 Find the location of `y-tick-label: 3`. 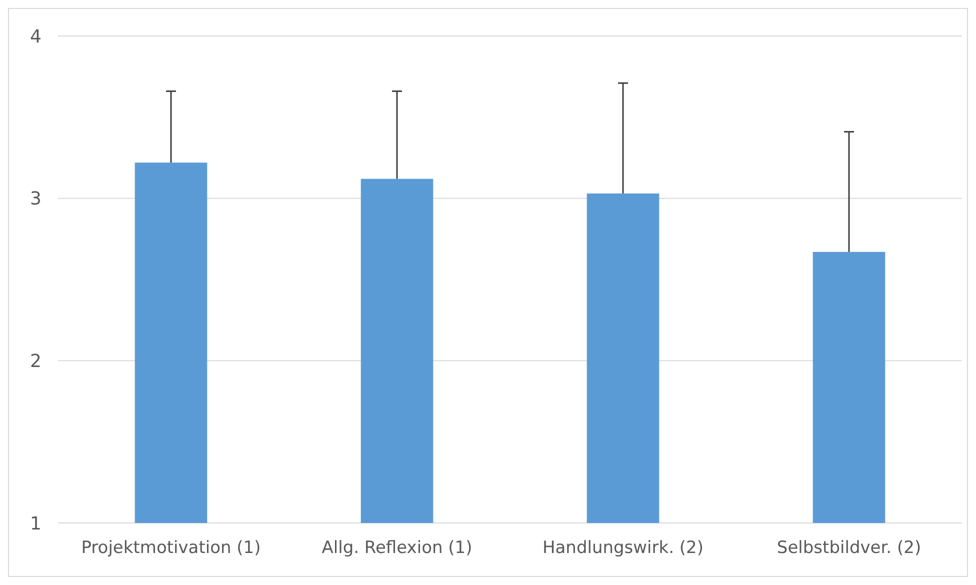

y-tick-label: 3 is located at coordinates (36, 199).